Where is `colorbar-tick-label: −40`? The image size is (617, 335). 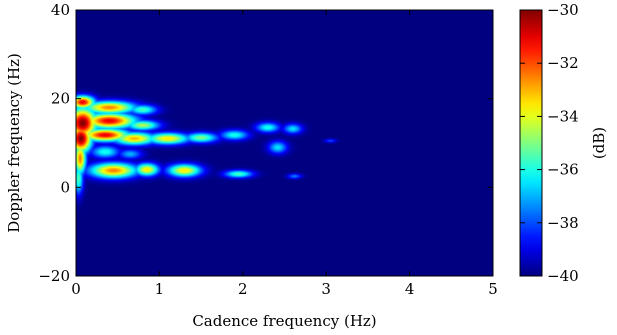 colorbar-tick-label: −40 is located at coordinates (563, 276).